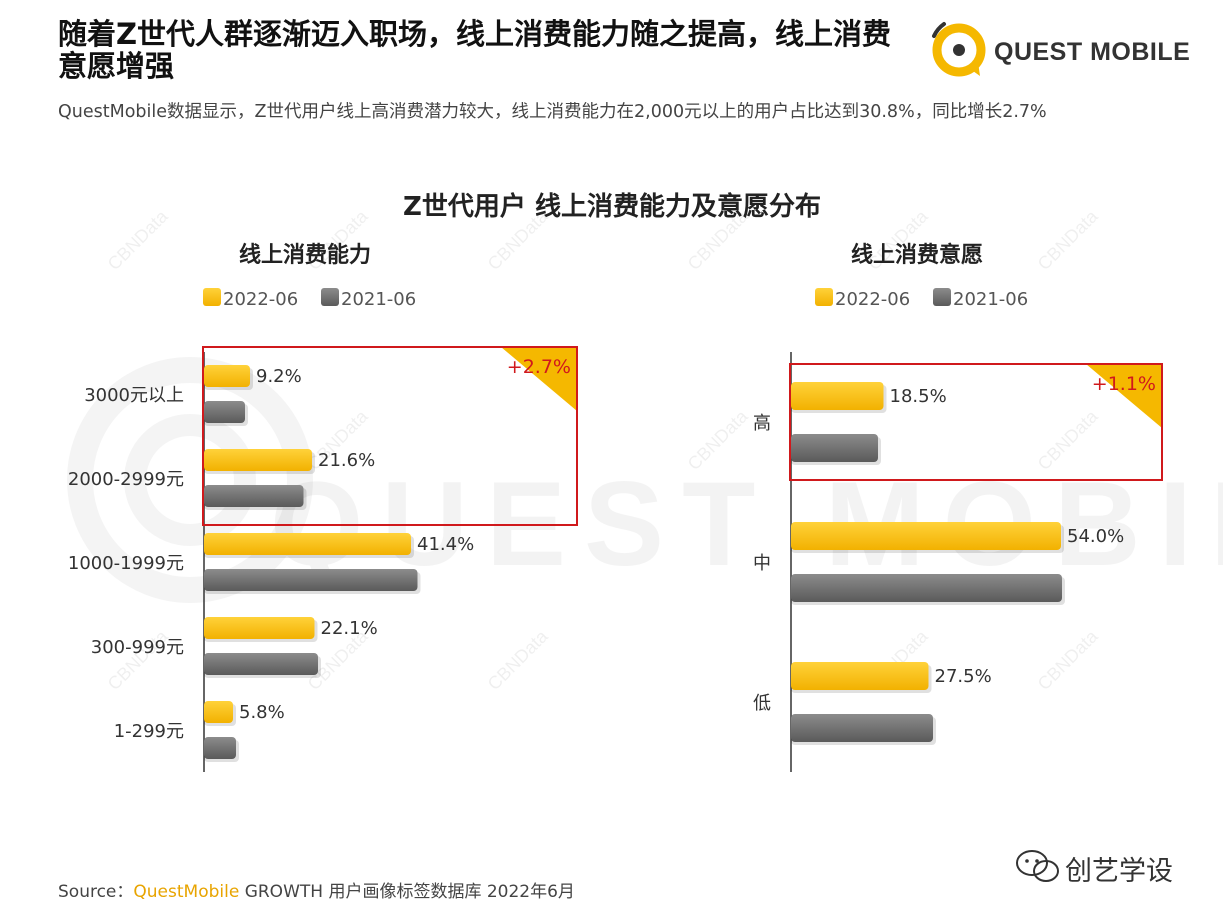 The width and height of the screenshot is (1223, 916). I want to click on category-label: 1-299元, so click(149, 731).